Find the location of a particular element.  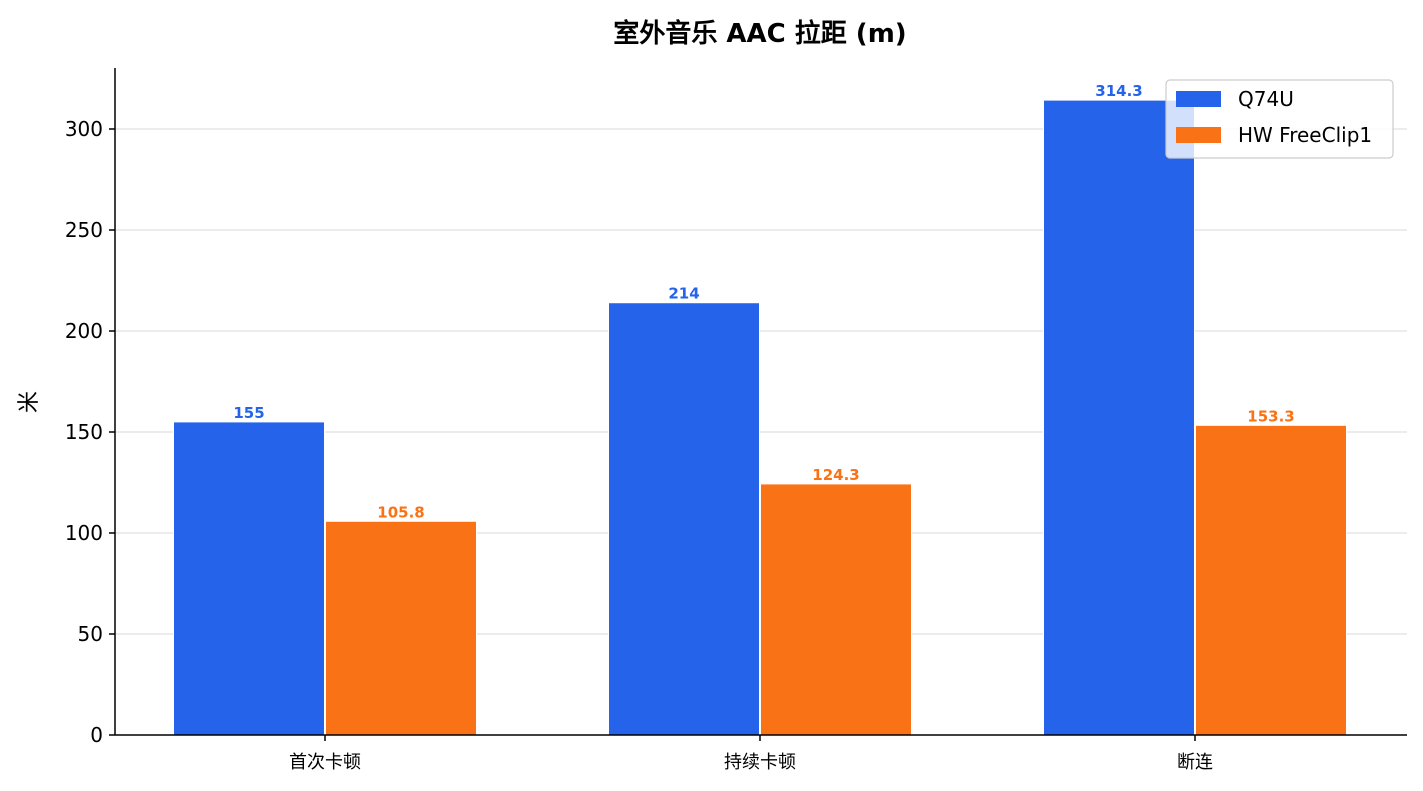

legend-label: HW FreeClip1 is located at coordinates (1305, 135).